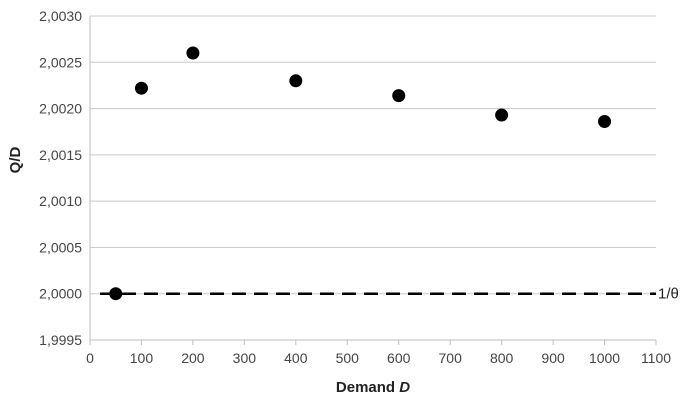 This screenshot has height=400, width=686. Describe the element at coordinates (378, 352) in the screenshot. I see `x-axis: 0 100 200 300 400 500 600 700 800 900 1000 1100` at that location.